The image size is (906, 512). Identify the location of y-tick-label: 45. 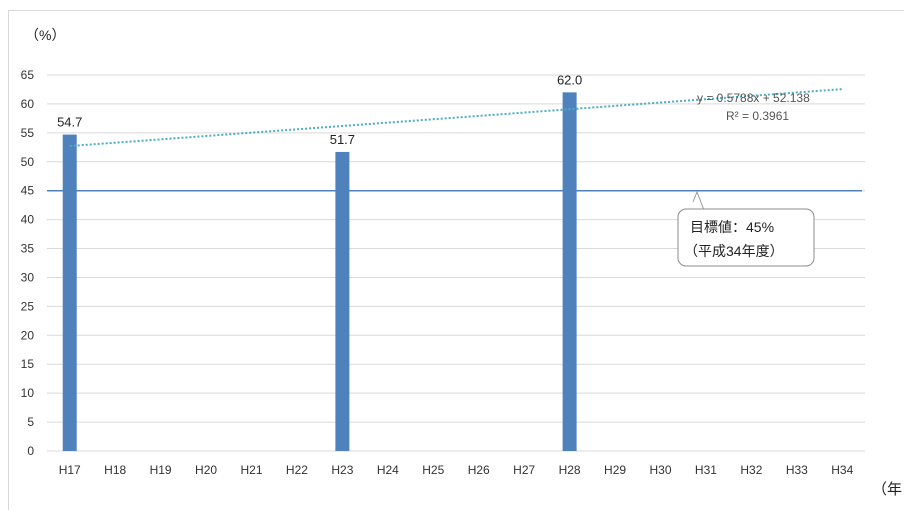
(28, 191).